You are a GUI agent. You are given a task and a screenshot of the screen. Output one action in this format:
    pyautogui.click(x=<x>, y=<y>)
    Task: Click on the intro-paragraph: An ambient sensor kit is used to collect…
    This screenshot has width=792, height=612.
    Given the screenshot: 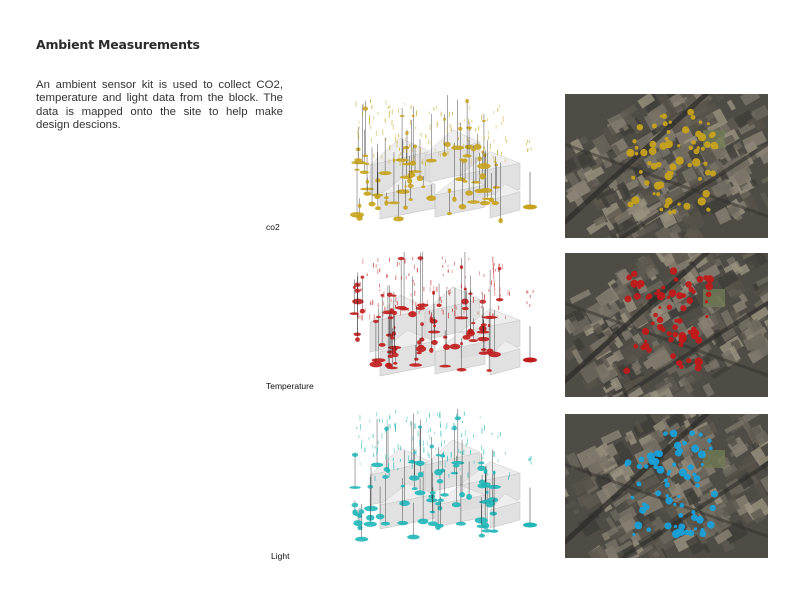 What is the action you would take?
    pyautogui.click(x=159, y=105)
    